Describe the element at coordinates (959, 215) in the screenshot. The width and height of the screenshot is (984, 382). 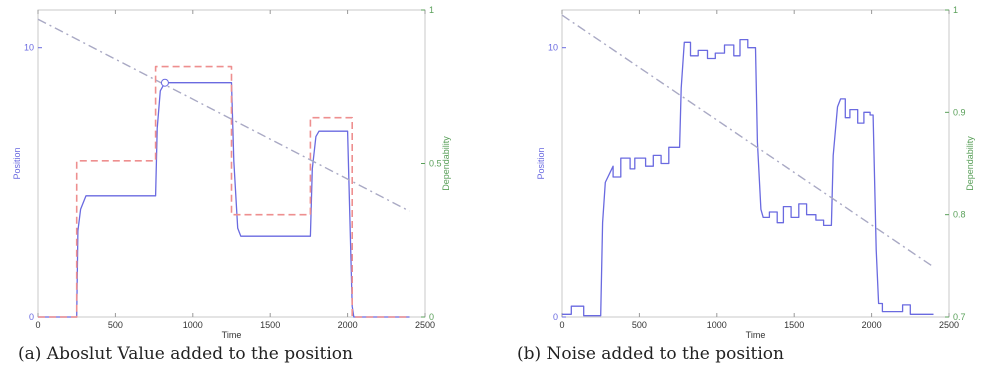
I see `y2-tick-label: 0.8` at that location.